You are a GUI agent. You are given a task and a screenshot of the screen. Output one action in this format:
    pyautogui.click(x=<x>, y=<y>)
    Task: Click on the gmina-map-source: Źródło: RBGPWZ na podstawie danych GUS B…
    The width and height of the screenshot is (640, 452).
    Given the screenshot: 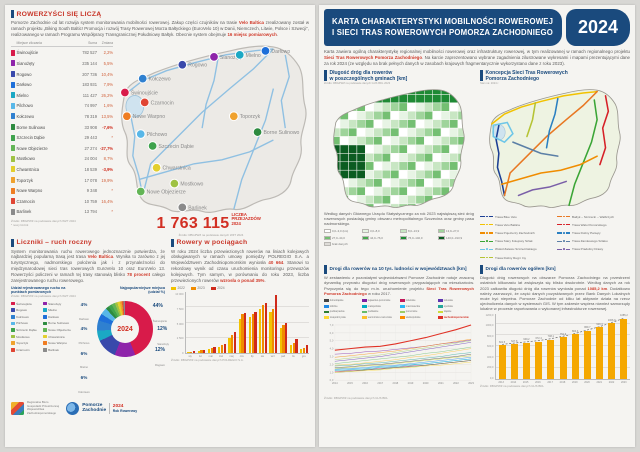 What is the action you would take?
    pyautogui.click(x=357, y=84)
    